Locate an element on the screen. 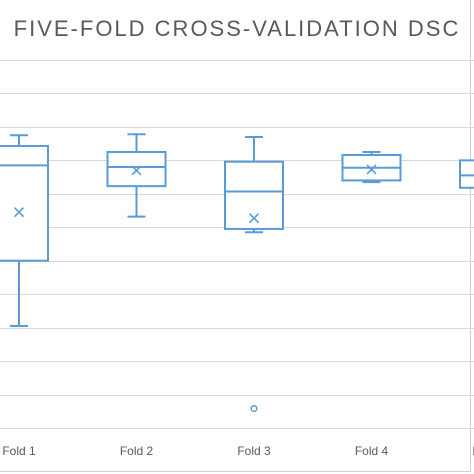 Image resolution: width=474 pixels, height=474 pixels. x-tick-label: Fold 1 is located at coordinates (19, 451).